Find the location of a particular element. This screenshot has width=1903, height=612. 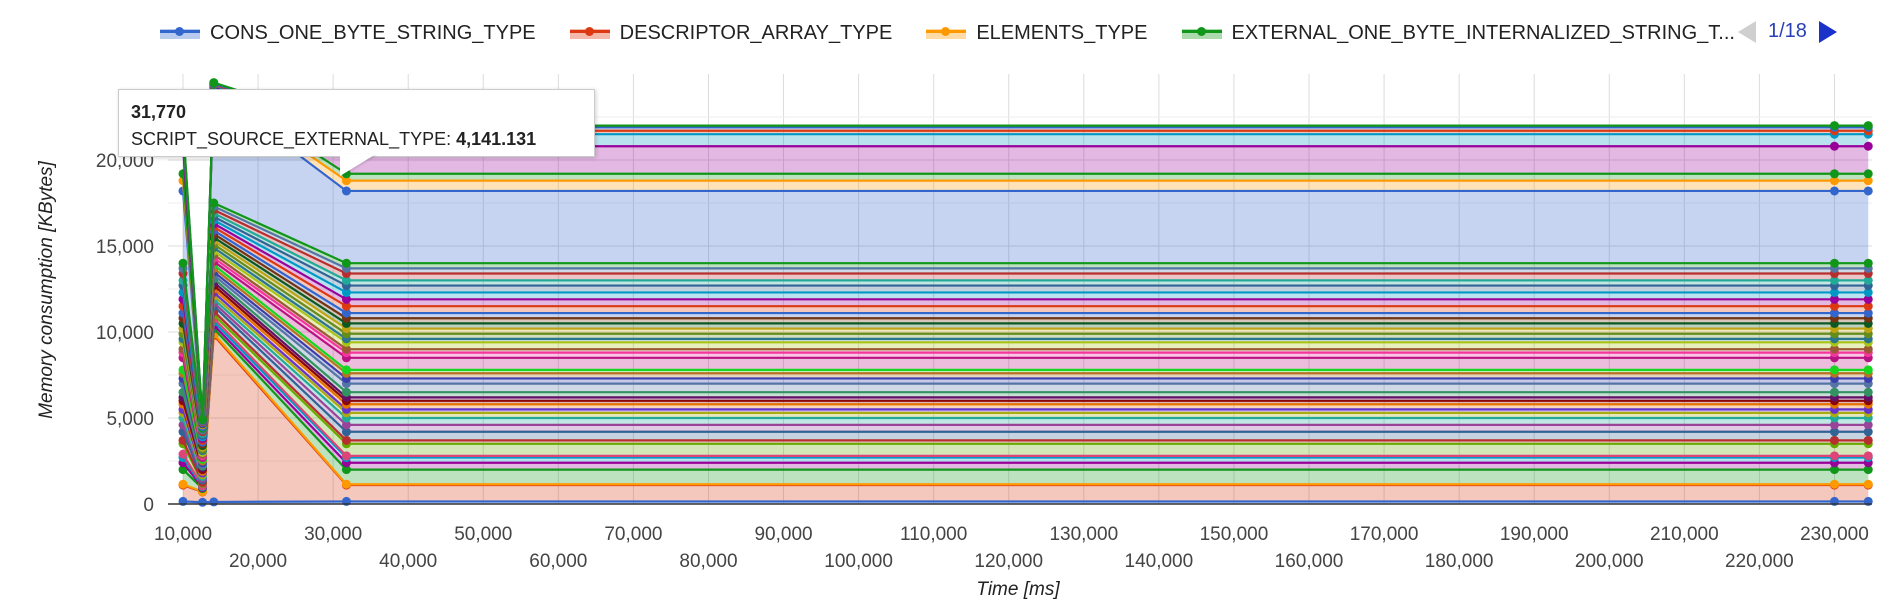

x-tick-label: 180,000 is located at coordinates (1459, 561).